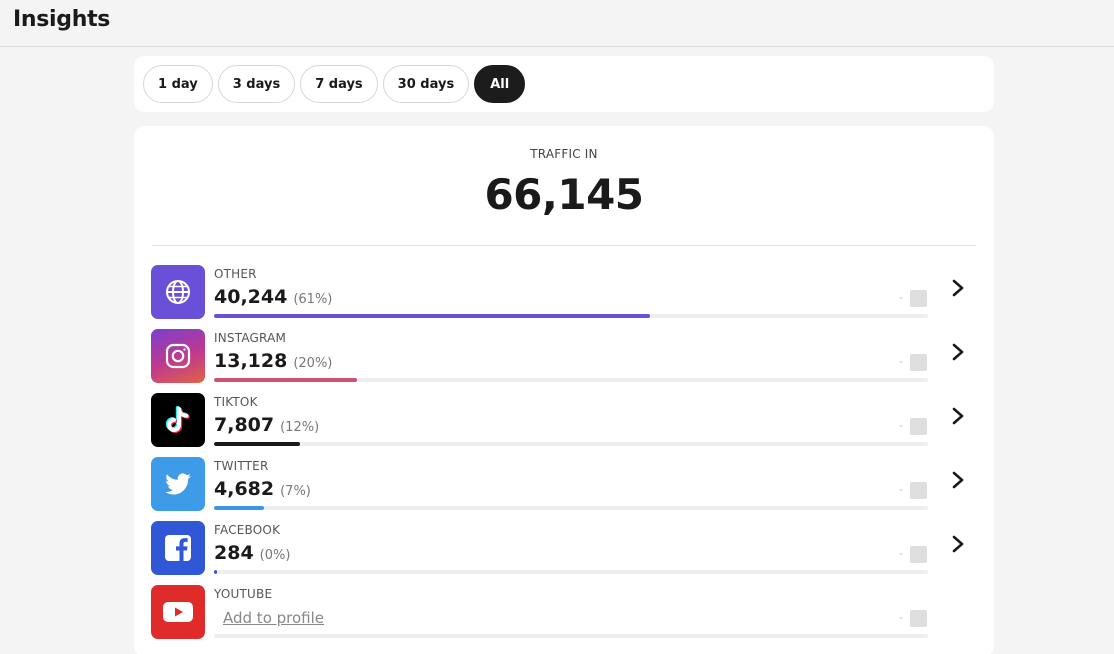  What do you see at coordinates (178, 548) in the screenshot?
I see `facebook-icon` at bounding box center [178, 548].